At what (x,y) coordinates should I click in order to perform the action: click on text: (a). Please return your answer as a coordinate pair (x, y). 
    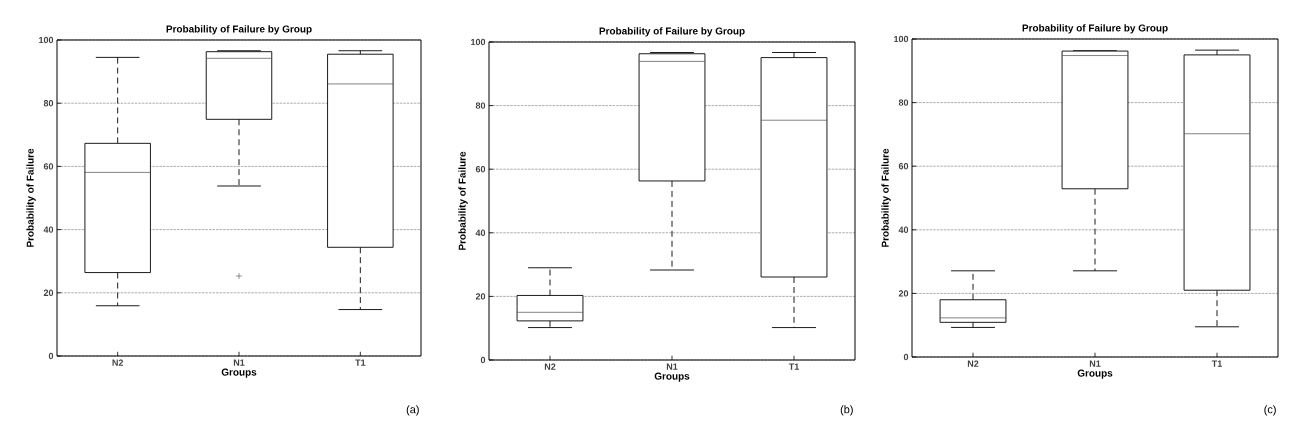
    Looking at the image, I should click on (412, 410).